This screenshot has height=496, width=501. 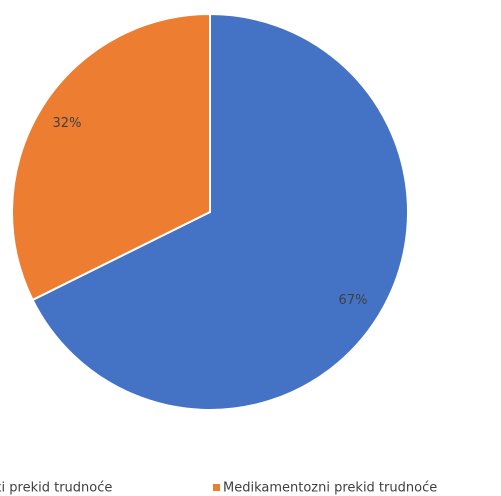 What do you see at coordinates (330, 488) in the screenshot?
I see `legend-label: Medikamentozni prekid trudnoće` at bounding box center [330, 488].